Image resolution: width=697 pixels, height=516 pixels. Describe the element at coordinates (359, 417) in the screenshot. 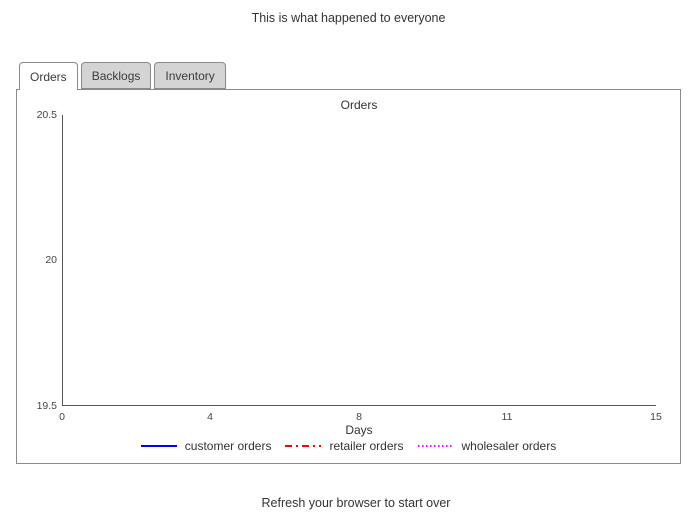

I see `x-tick-label: 8` at that location.